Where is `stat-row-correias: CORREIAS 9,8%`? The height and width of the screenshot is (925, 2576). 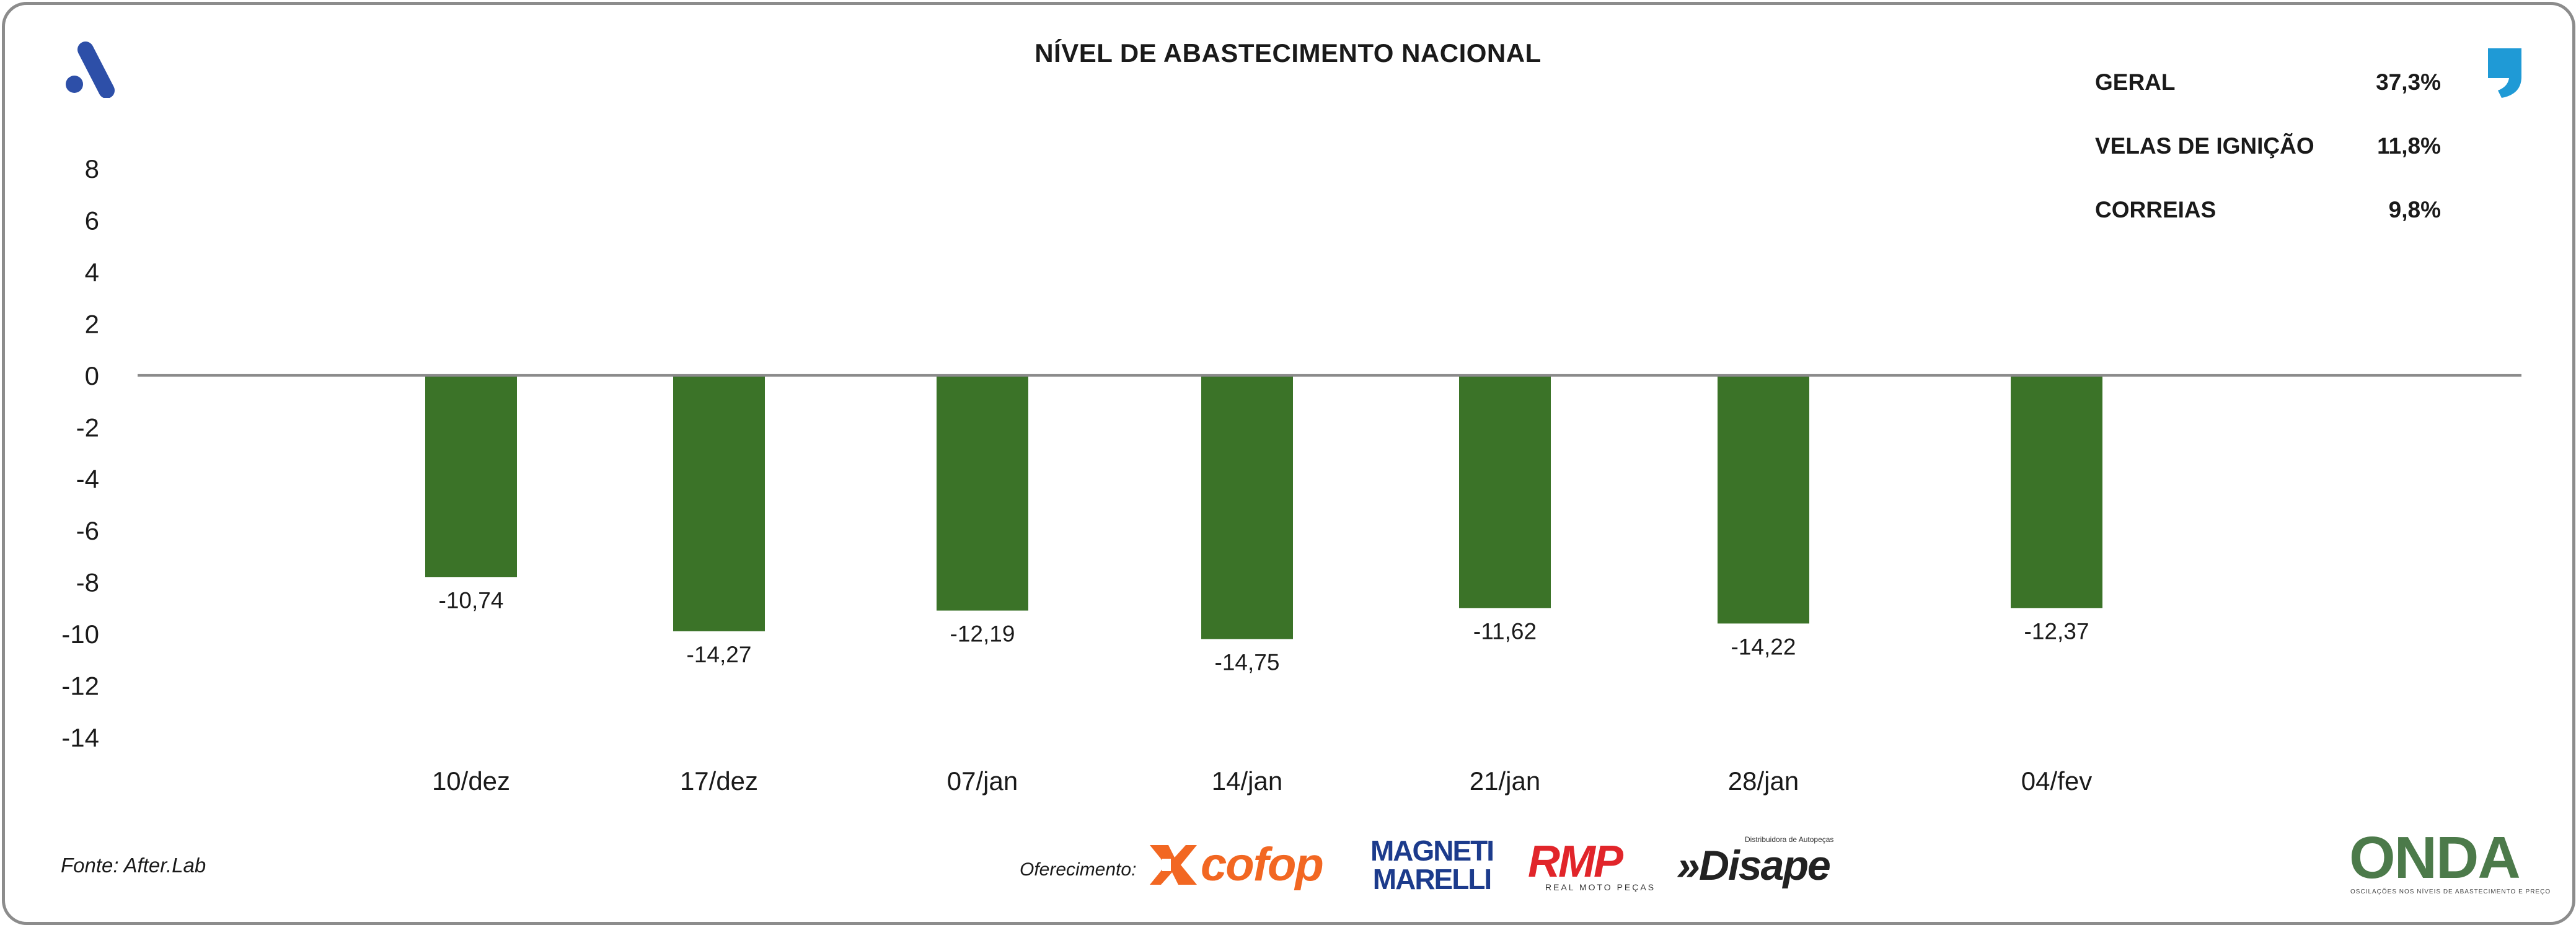
stat-row-correias: CORREIAS 9,8% is located at coordinates (2275, 214).